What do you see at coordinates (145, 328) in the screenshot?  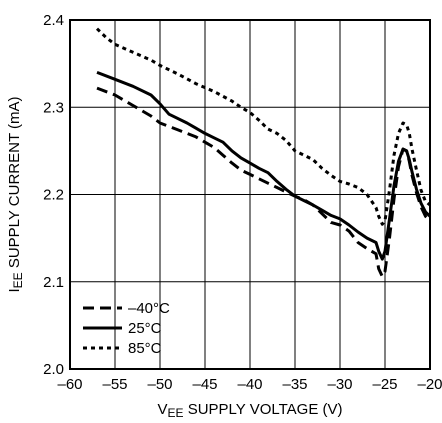 I see `legend-label: 25°C` at bounding box center [145, 328].